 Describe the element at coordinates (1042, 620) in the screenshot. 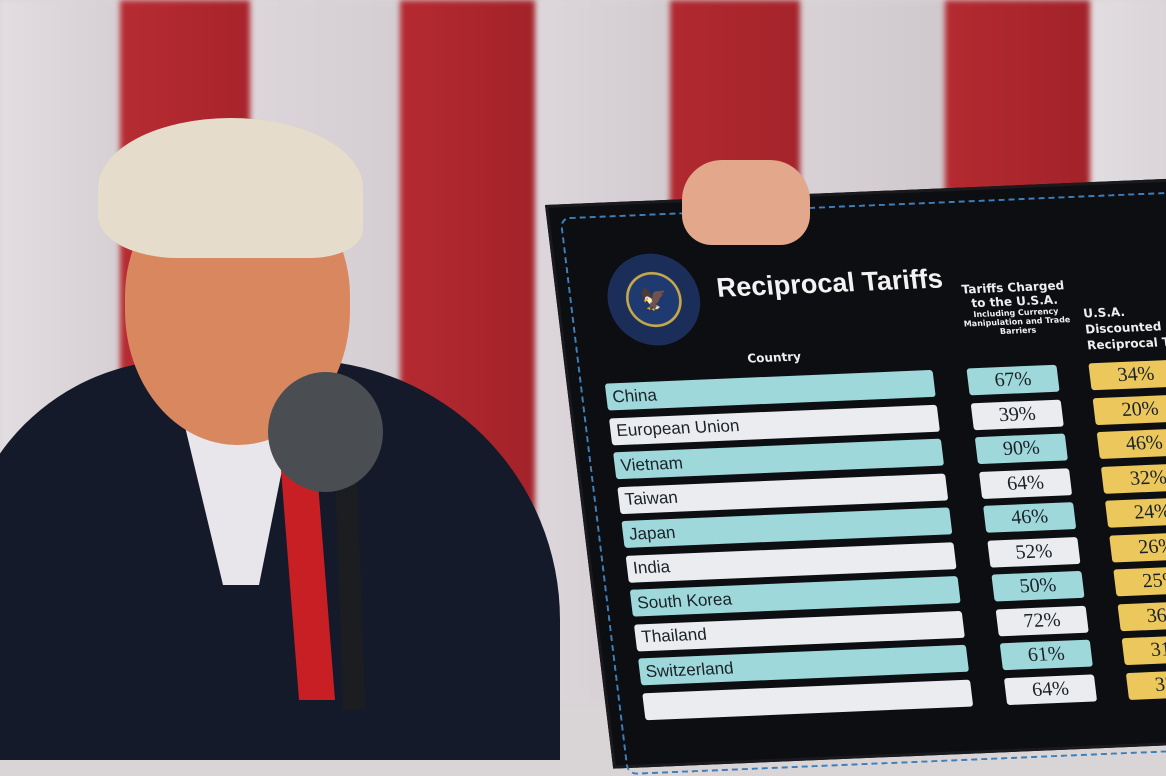

I see `charged-cell: 72%` at that location.